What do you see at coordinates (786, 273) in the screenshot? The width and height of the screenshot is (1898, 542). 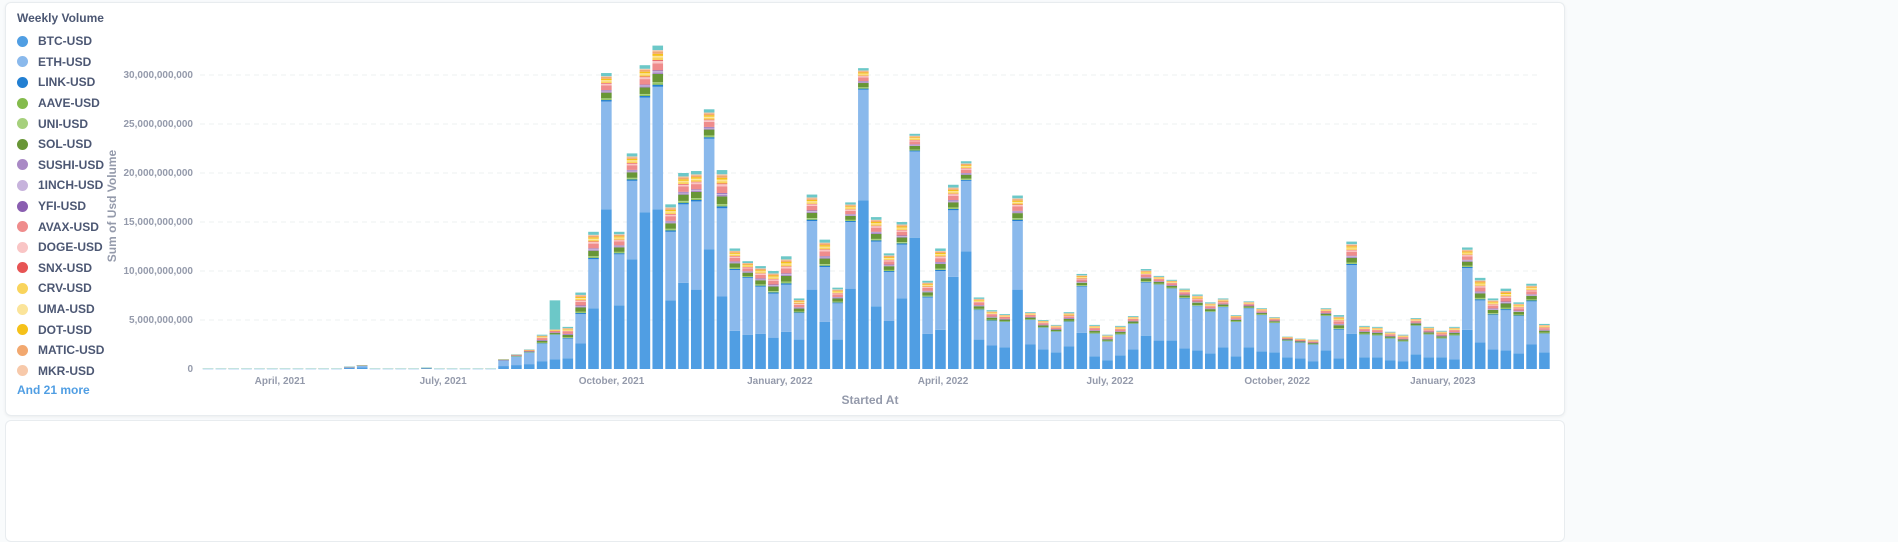 I see `bar-segment-yfi-usd` at bounding box center [786, 273].